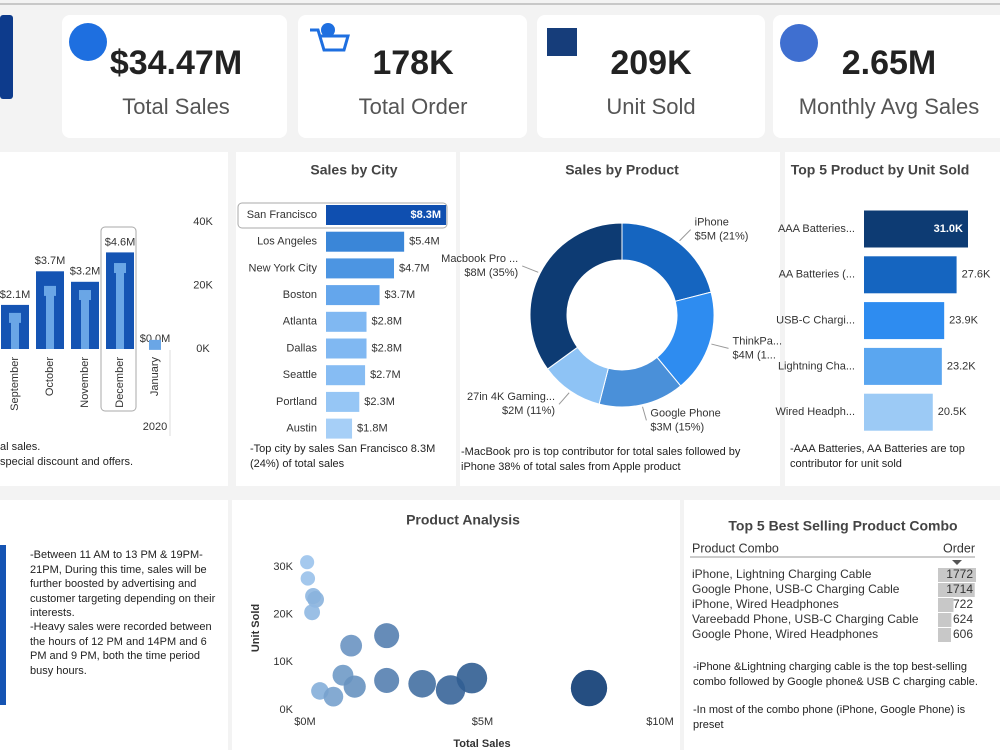 Image resolution: width=1000 pixels, height=750 pixels. What do you see at coordinates (426, 215) in the screenshot?
I see `value-label: $8.3M` at bounding box center [426, 215].